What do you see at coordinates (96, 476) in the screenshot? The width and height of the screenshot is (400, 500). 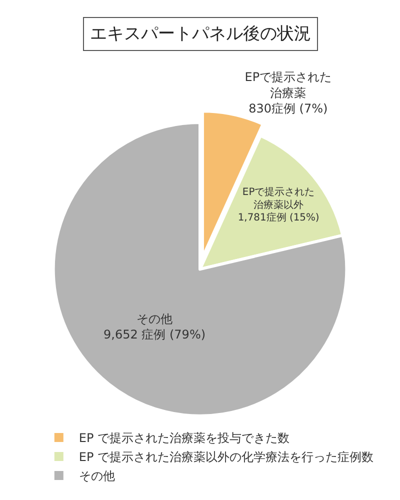 I see `legend-label: その他` at bounding box center [96, 476].